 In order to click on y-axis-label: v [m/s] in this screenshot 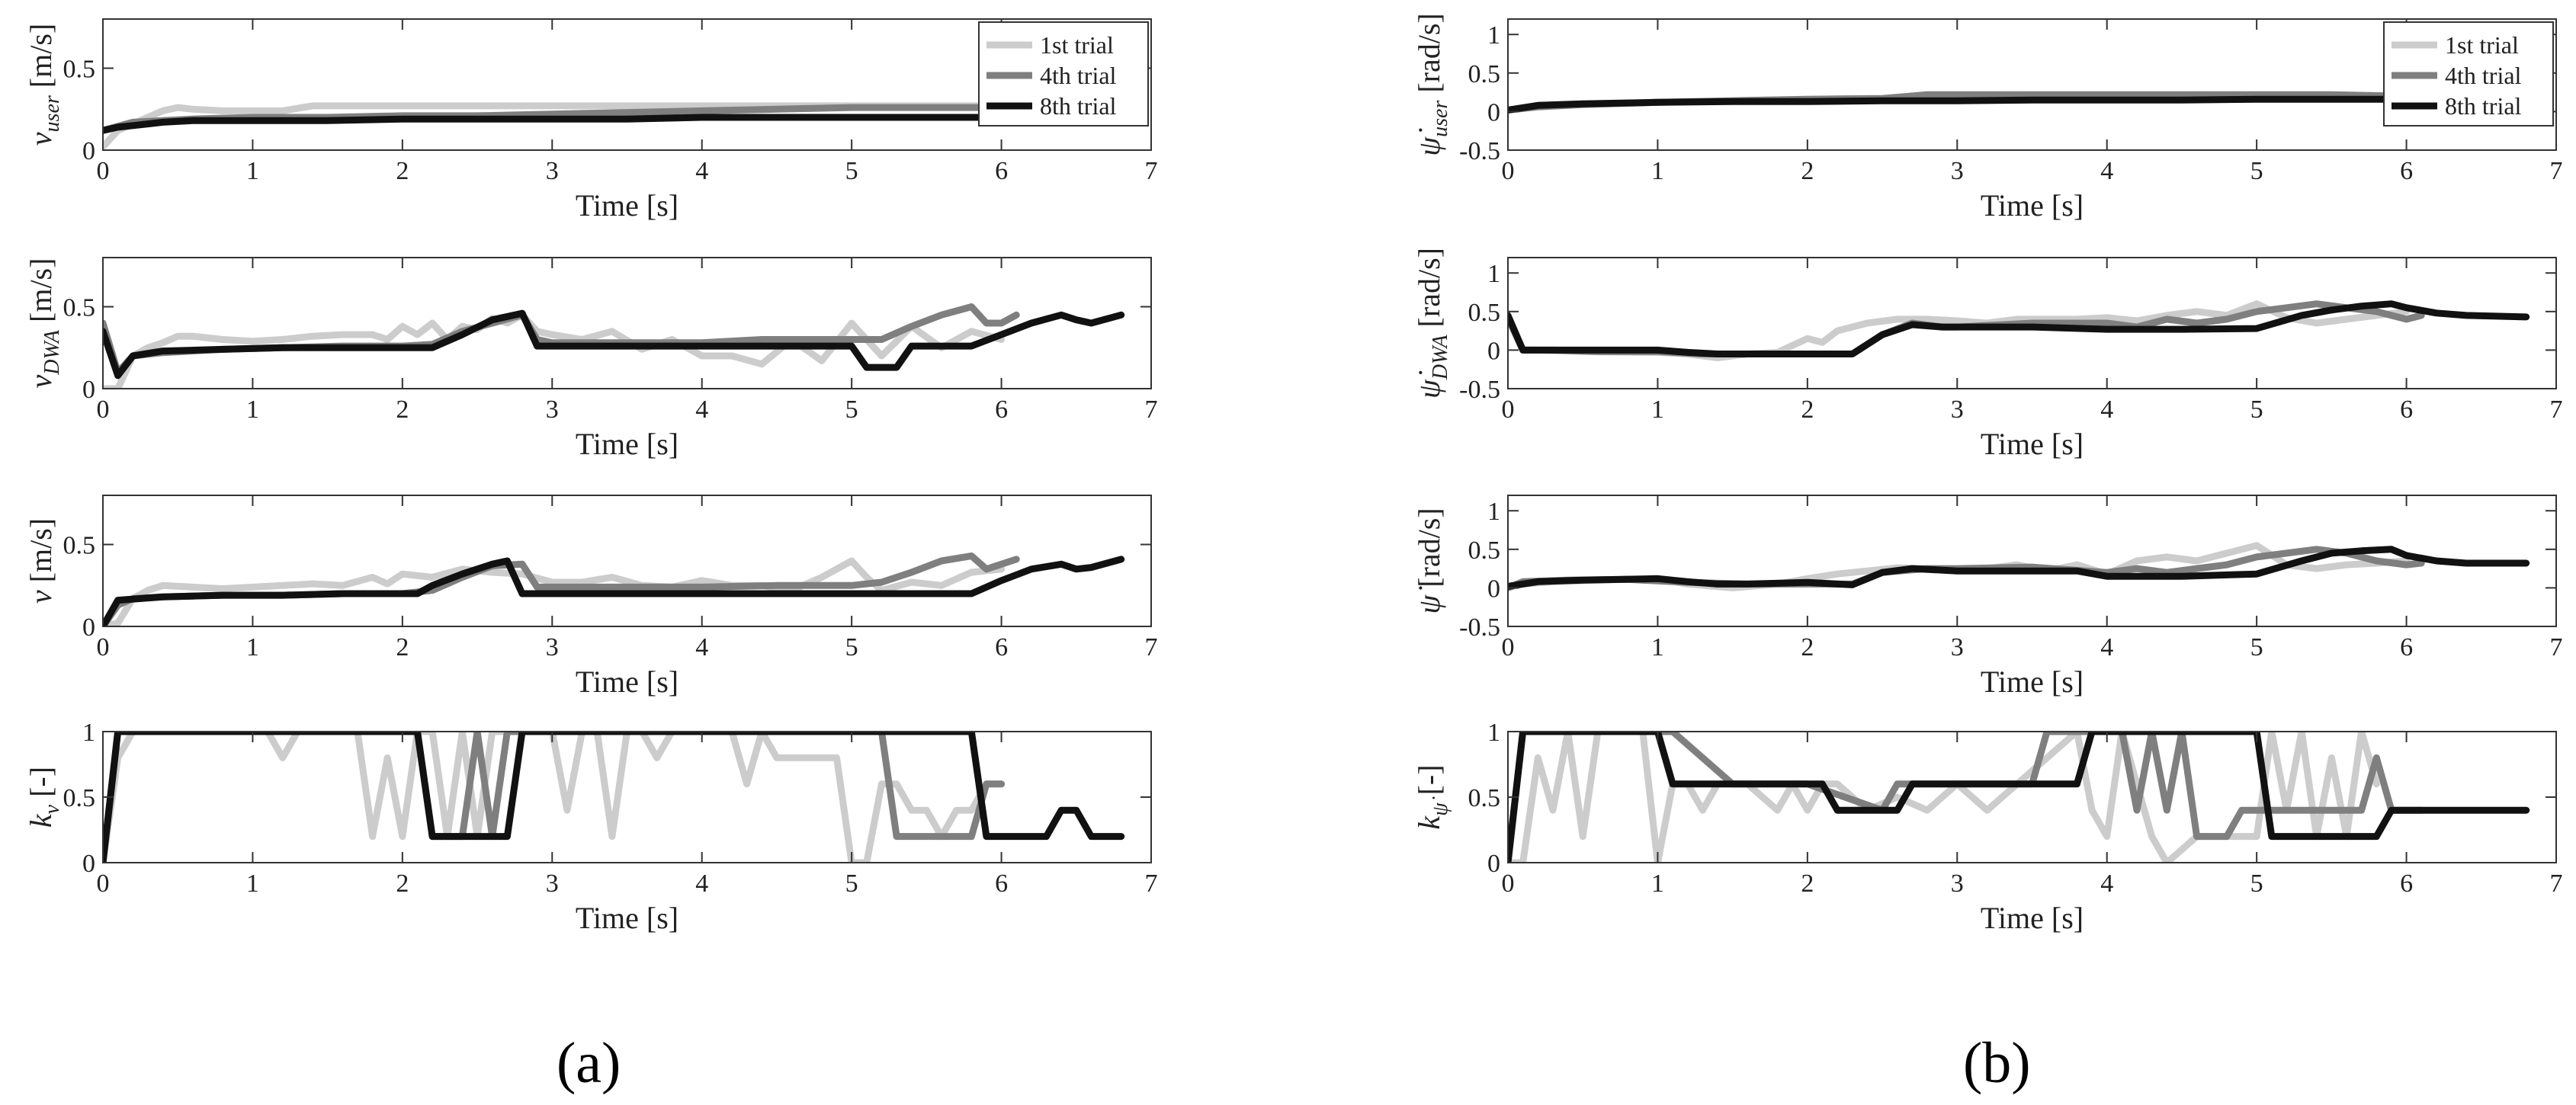, I will do `click(41, 561)`.